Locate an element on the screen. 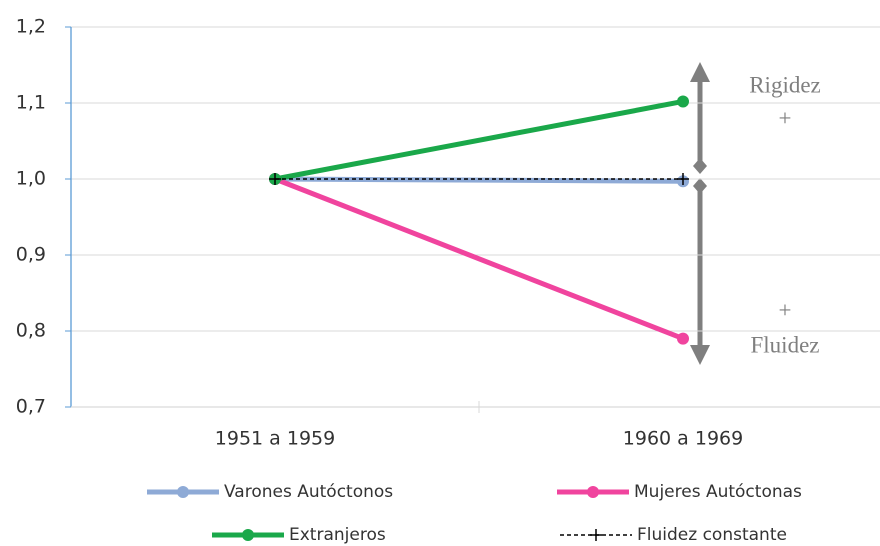 The width and height of the screenshot is (880, 546). x-tick-label: 1951 a 1959 is located at coordinates (275, 439).